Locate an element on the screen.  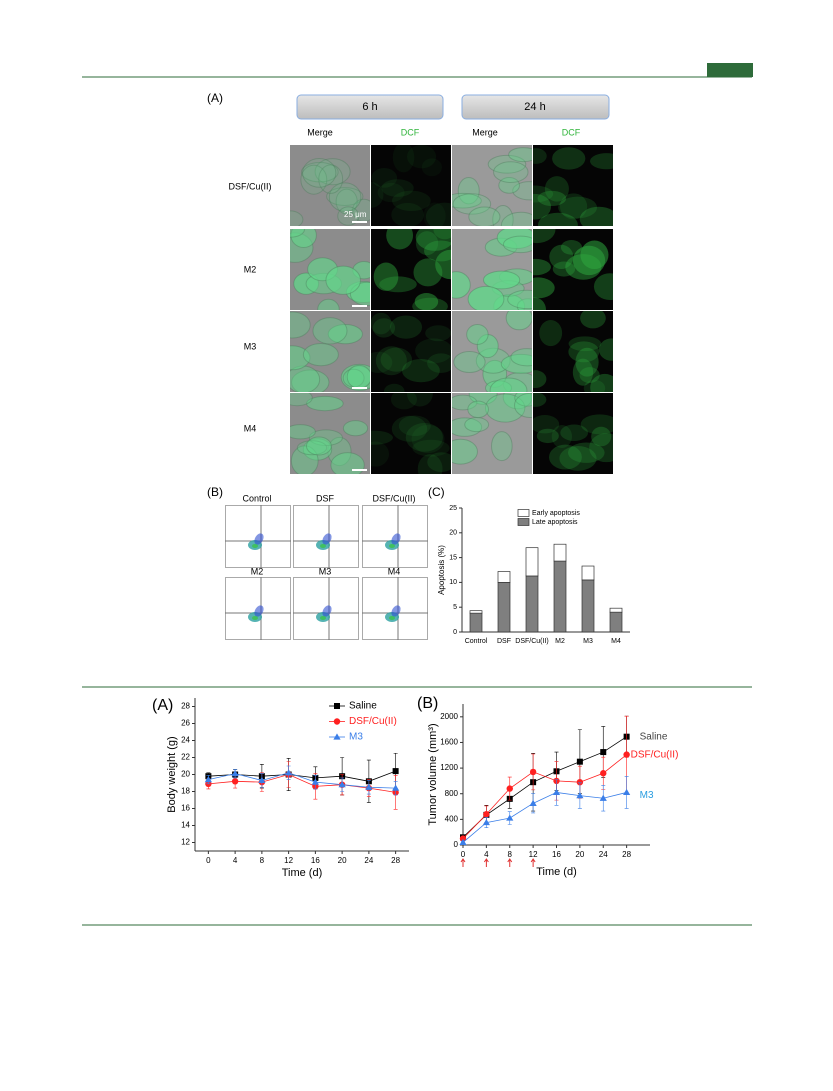
flow-title: DSF is located at coordinates (325, 498).